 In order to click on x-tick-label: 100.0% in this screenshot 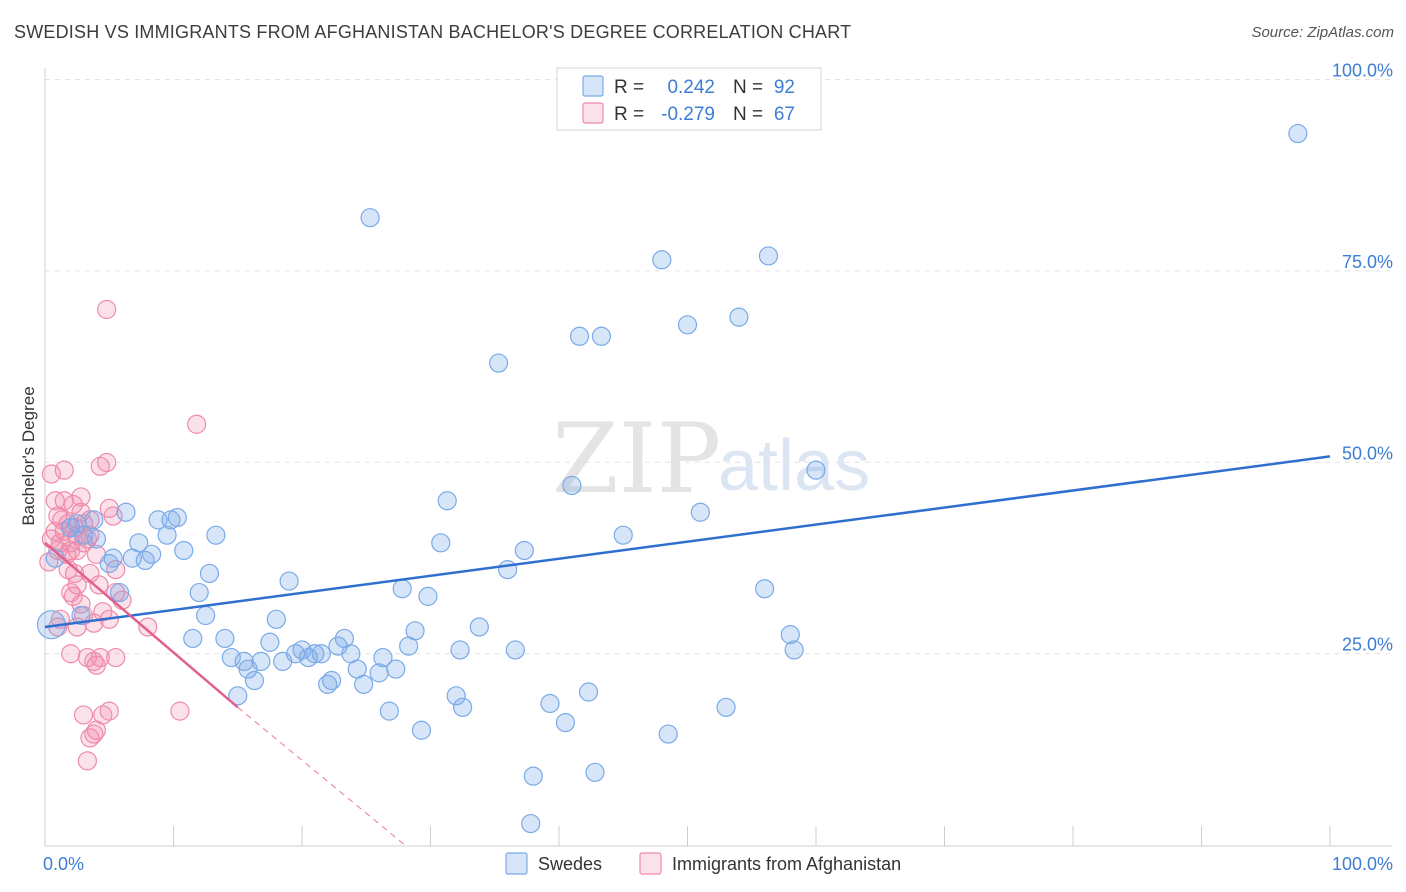, I will do `click(1362, 864)`.